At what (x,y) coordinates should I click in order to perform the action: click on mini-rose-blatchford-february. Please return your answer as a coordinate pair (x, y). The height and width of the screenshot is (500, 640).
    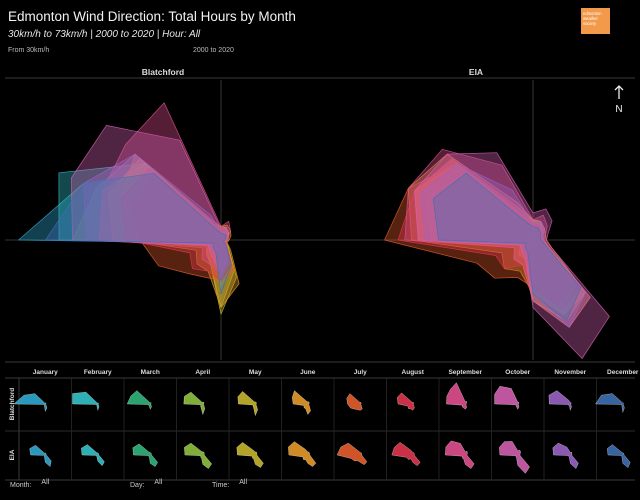
    Looking at the image, I should click on (86, 401).